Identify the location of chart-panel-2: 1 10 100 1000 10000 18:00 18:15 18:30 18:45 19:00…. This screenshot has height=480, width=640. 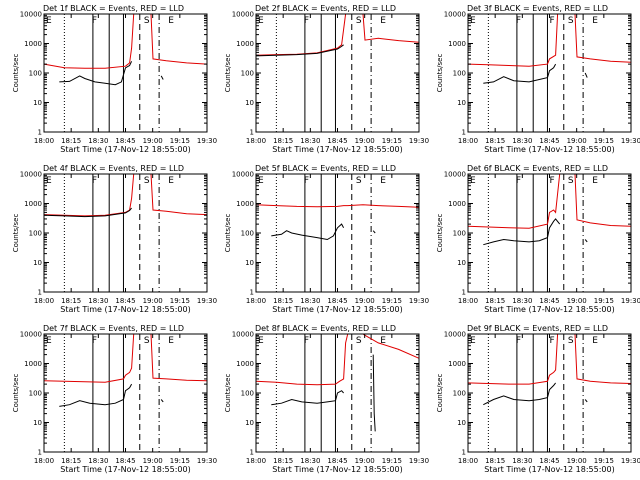
(326, 79).